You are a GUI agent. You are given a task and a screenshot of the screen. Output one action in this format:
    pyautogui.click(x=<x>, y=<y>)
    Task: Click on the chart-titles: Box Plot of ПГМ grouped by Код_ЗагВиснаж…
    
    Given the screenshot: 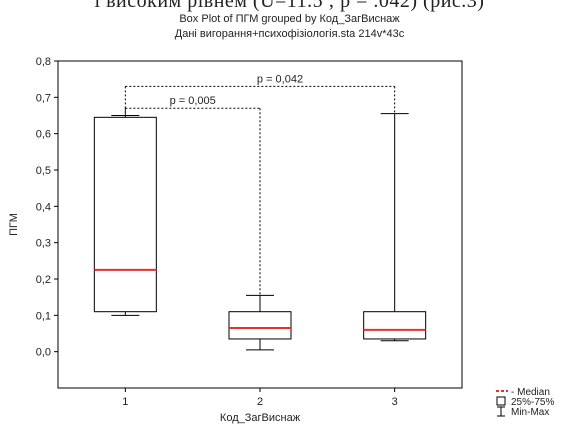 What is the action you would take?
    pyautogui.click(x=289, y=27)
    